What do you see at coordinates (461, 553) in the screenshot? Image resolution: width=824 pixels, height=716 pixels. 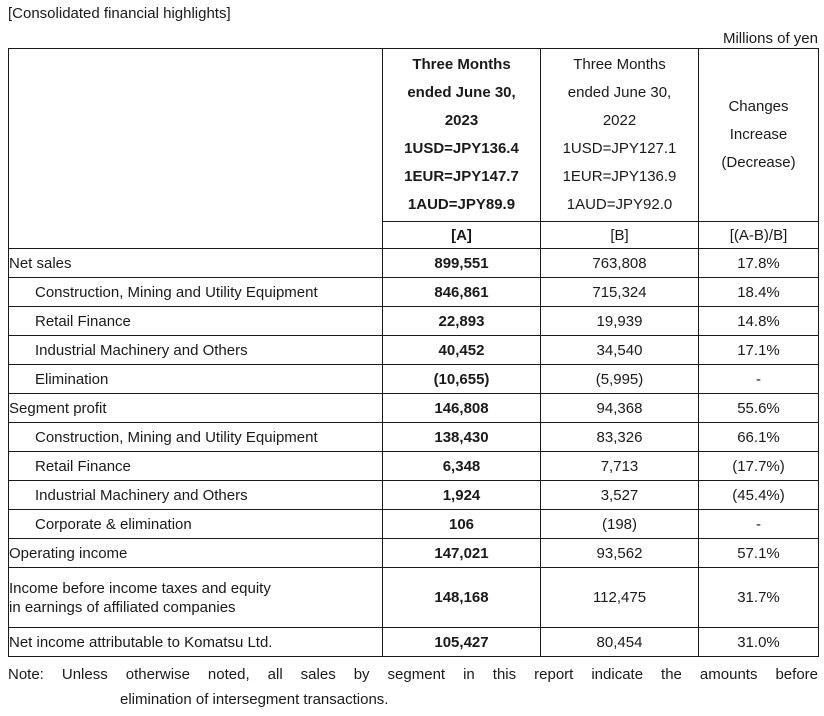 I see `value-a: 147,021` at bounding box center [461, 553].